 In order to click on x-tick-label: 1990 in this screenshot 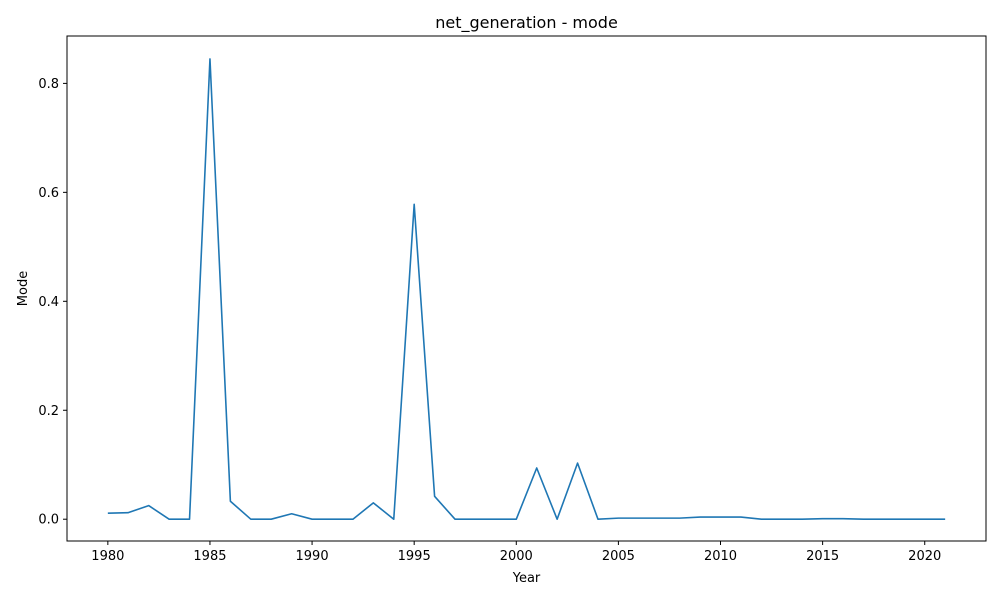, I will do `click(312, 556)`.